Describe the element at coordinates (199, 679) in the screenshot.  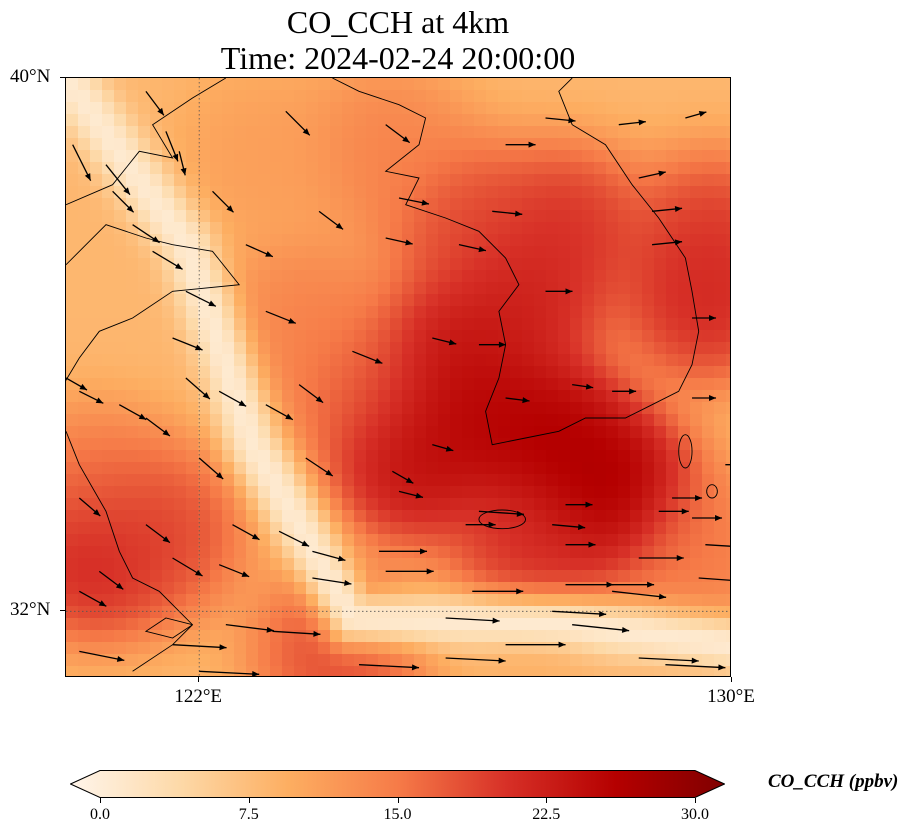
I see `lon-tick-mark` at that location.